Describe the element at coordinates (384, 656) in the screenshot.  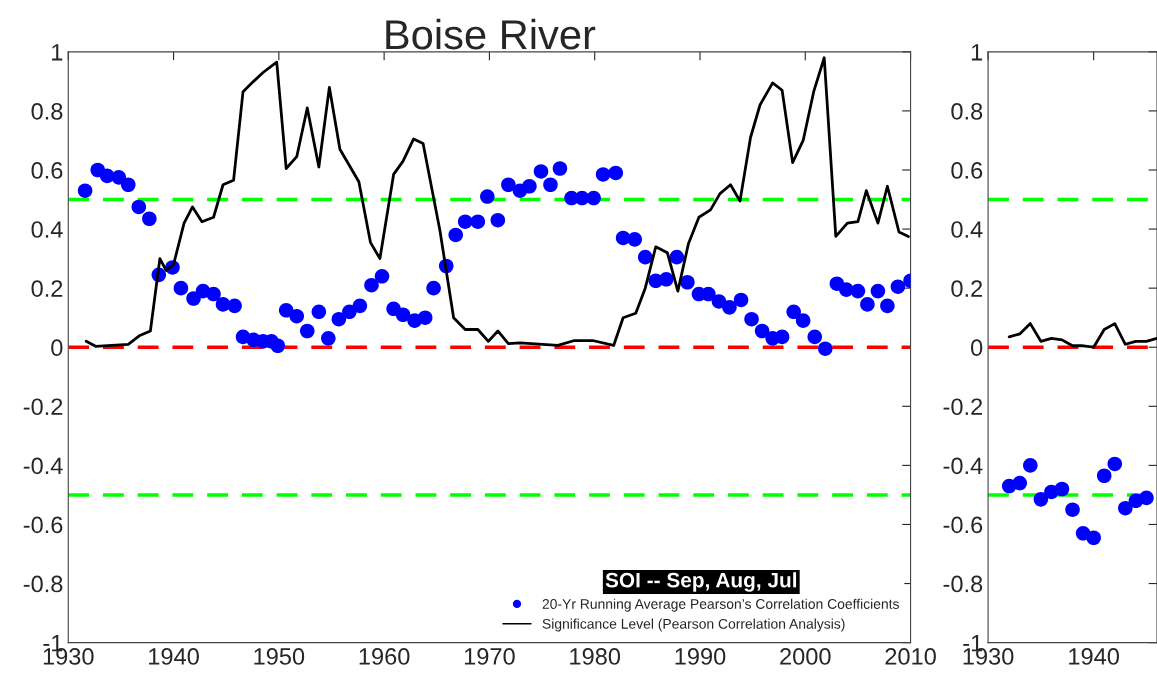
I see `x-tick-label: 1960` at that location.